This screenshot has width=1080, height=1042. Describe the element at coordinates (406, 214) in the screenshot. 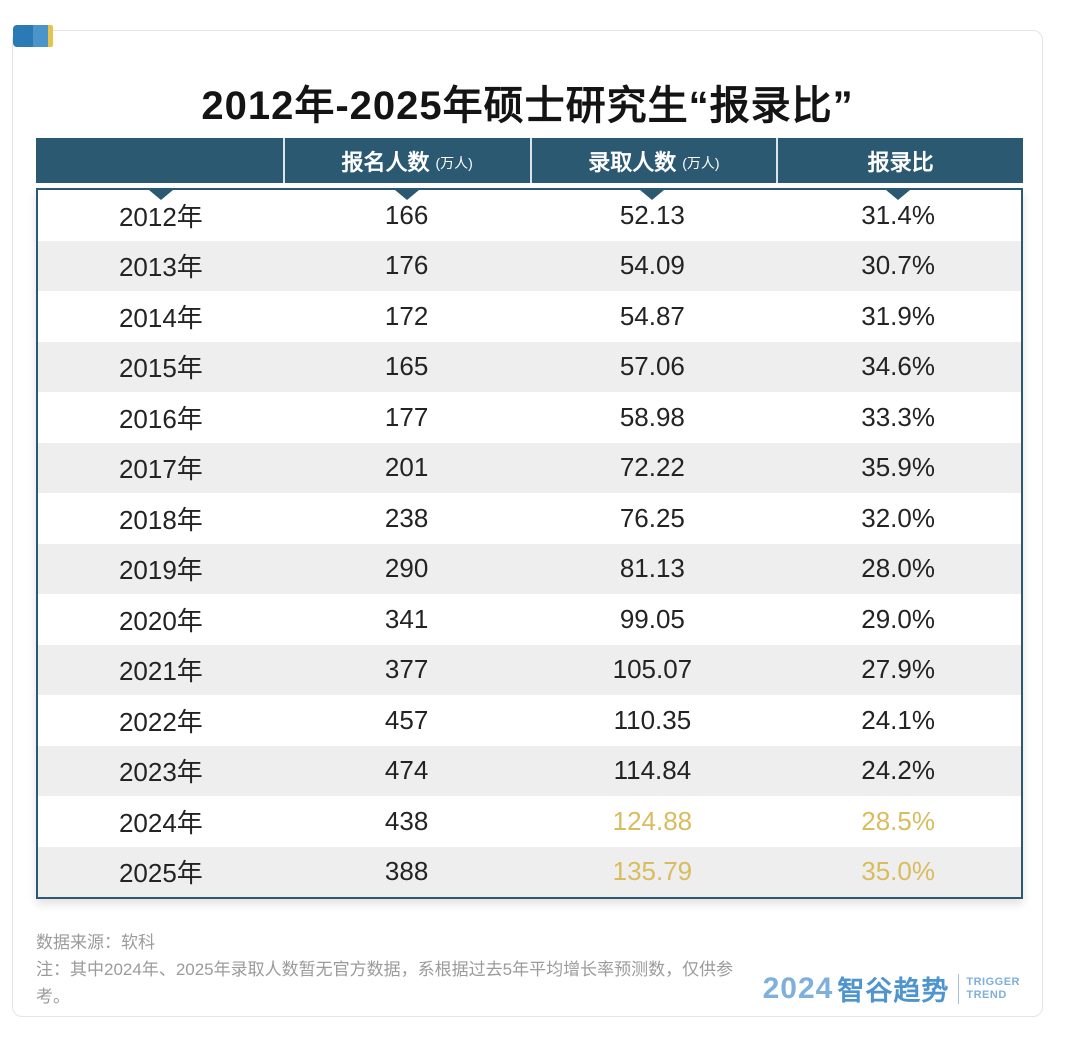

I see `applicants-cell: 166` at that location.